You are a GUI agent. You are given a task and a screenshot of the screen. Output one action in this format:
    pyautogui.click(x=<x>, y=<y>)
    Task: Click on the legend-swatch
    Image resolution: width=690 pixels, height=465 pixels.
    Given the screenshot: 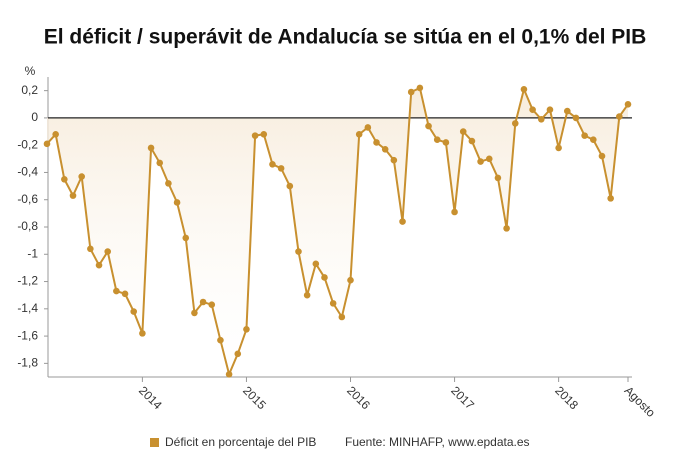 What is the action you would take?
    pyautogui.click(x=154, y=442)
    